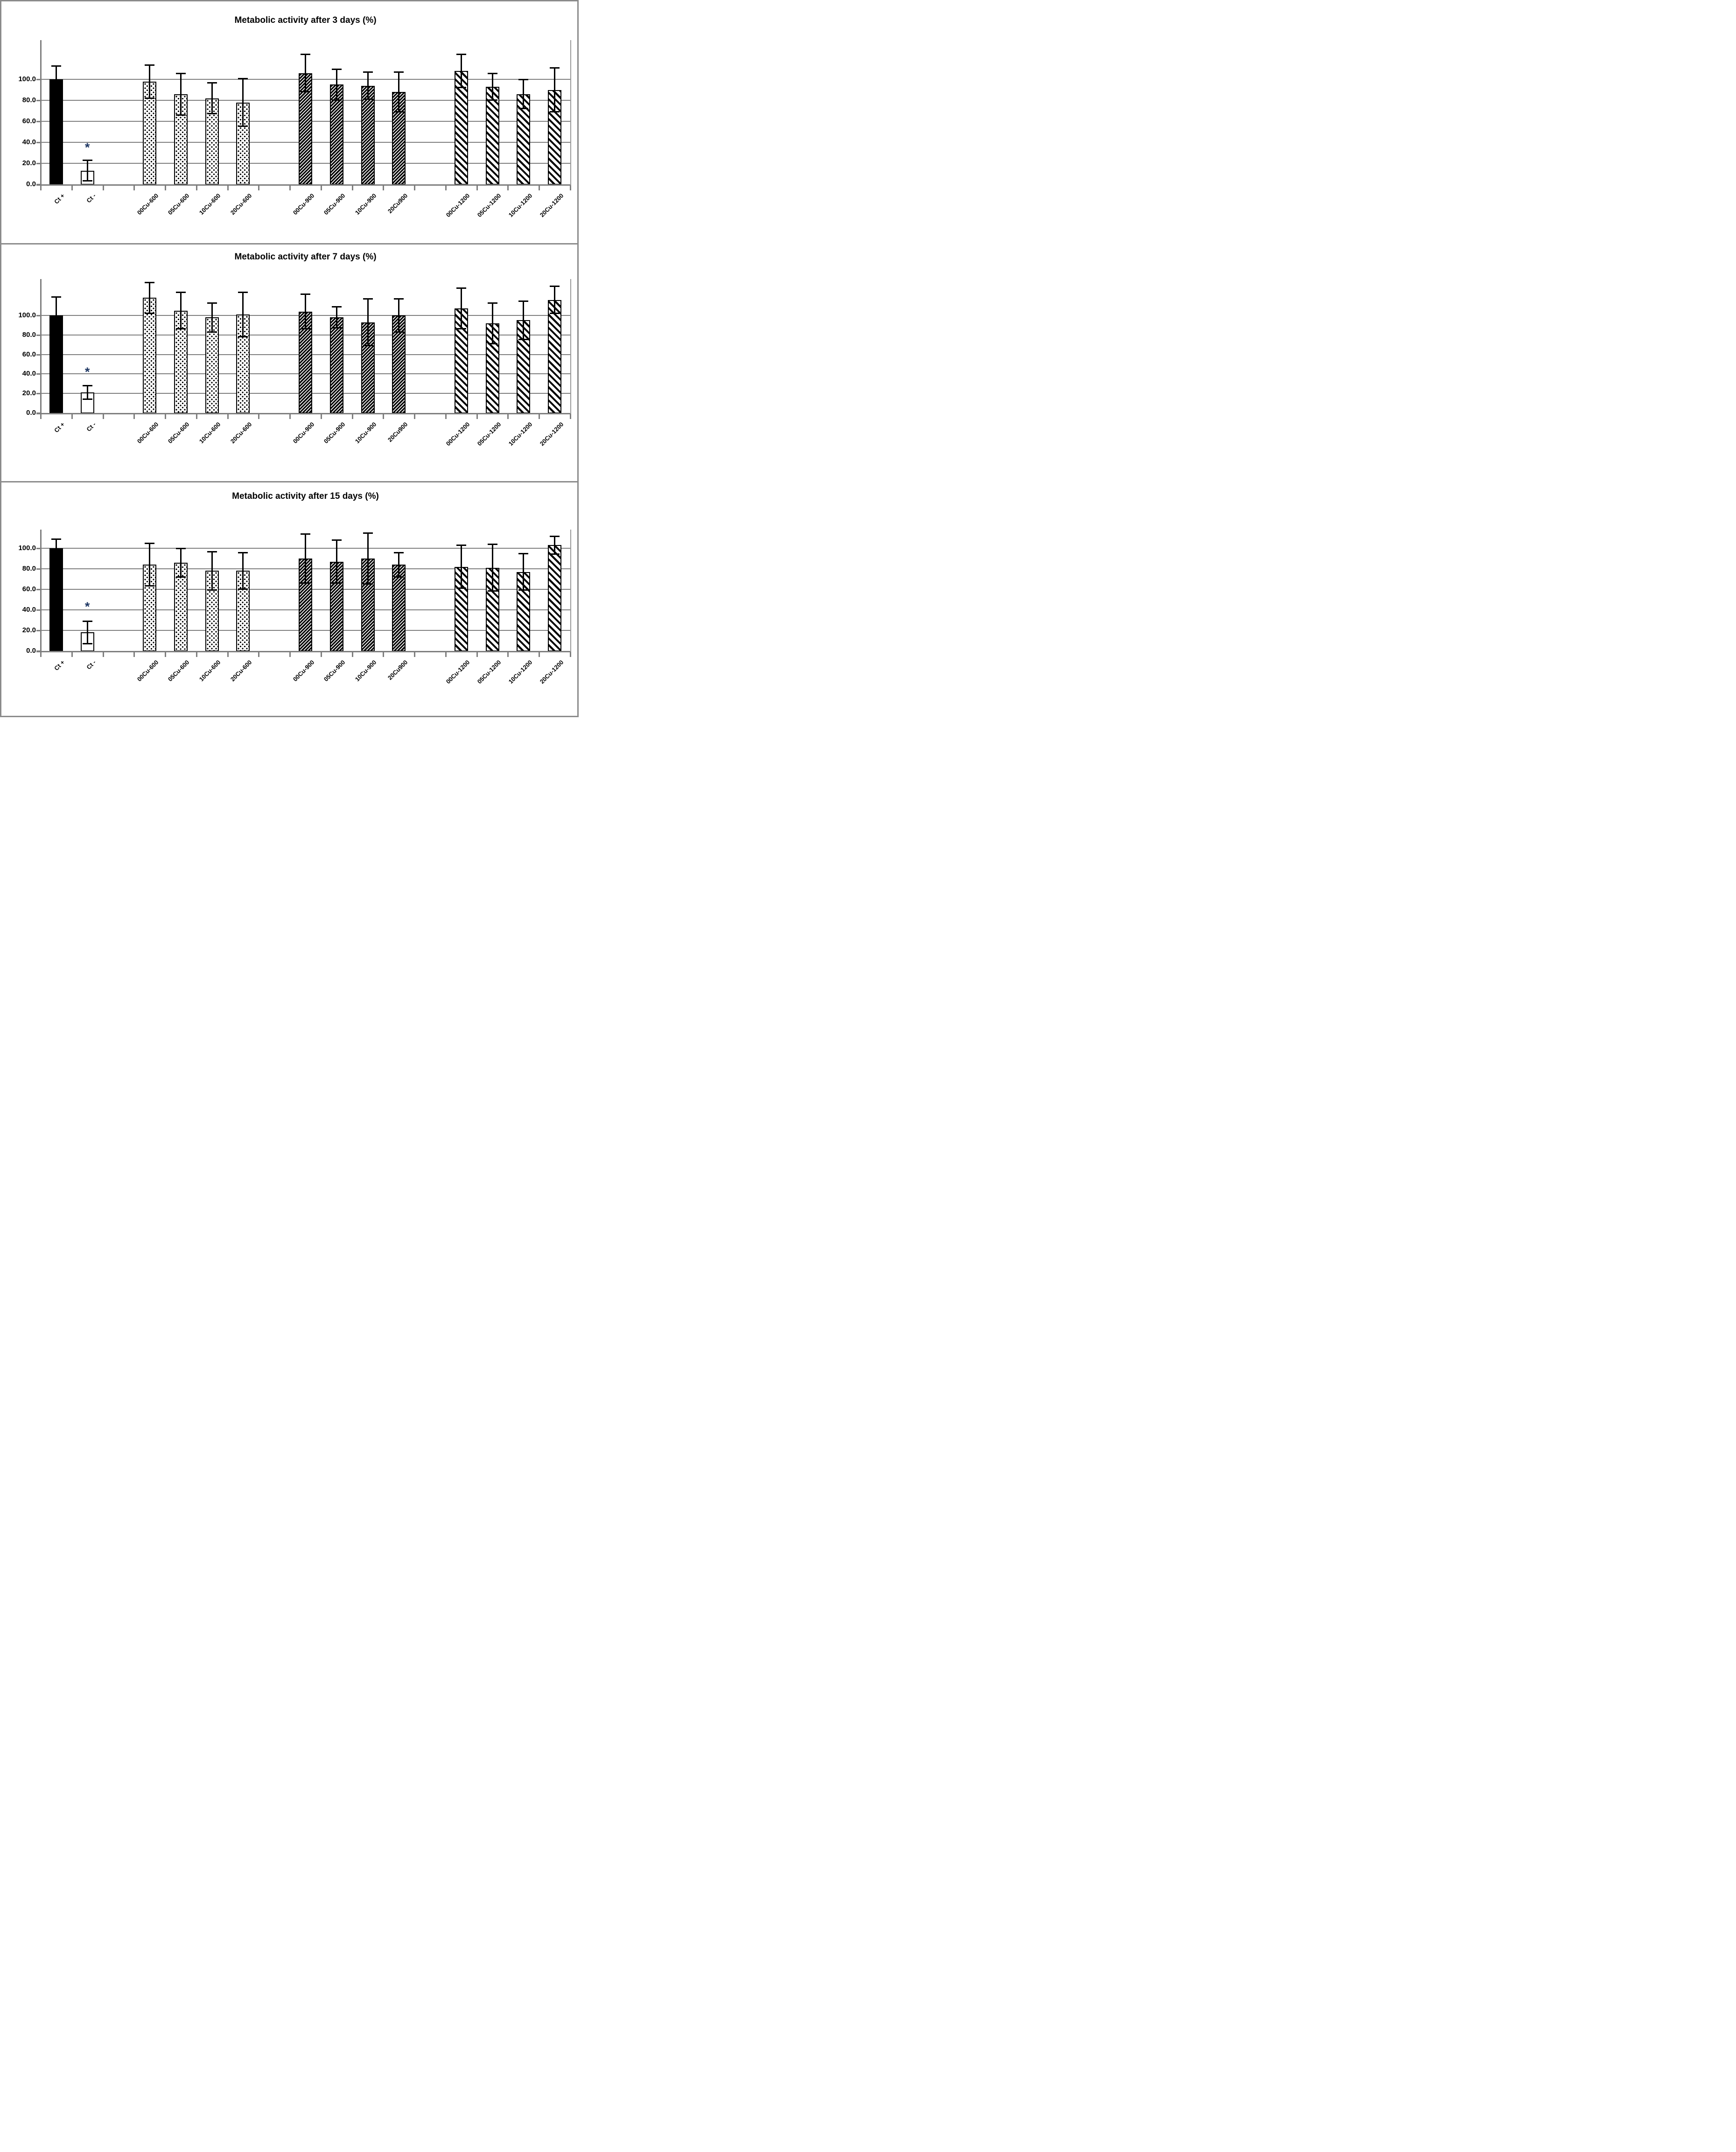 The image size is (1736, 2152). What do you see at coordinates (305, 20) in the screenshot?
I see `chart-title-3-days: Metabolic activity after 3 days (%)` at bounding box center [305, 20].